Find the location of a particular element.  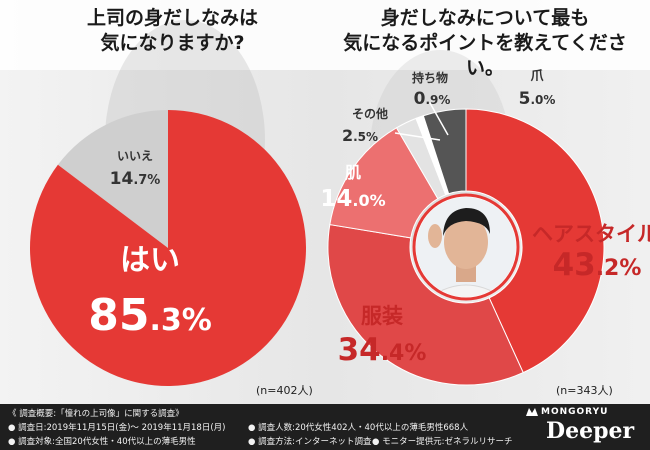

value-belongings: 0.9% is located at coordinates (432, 99).